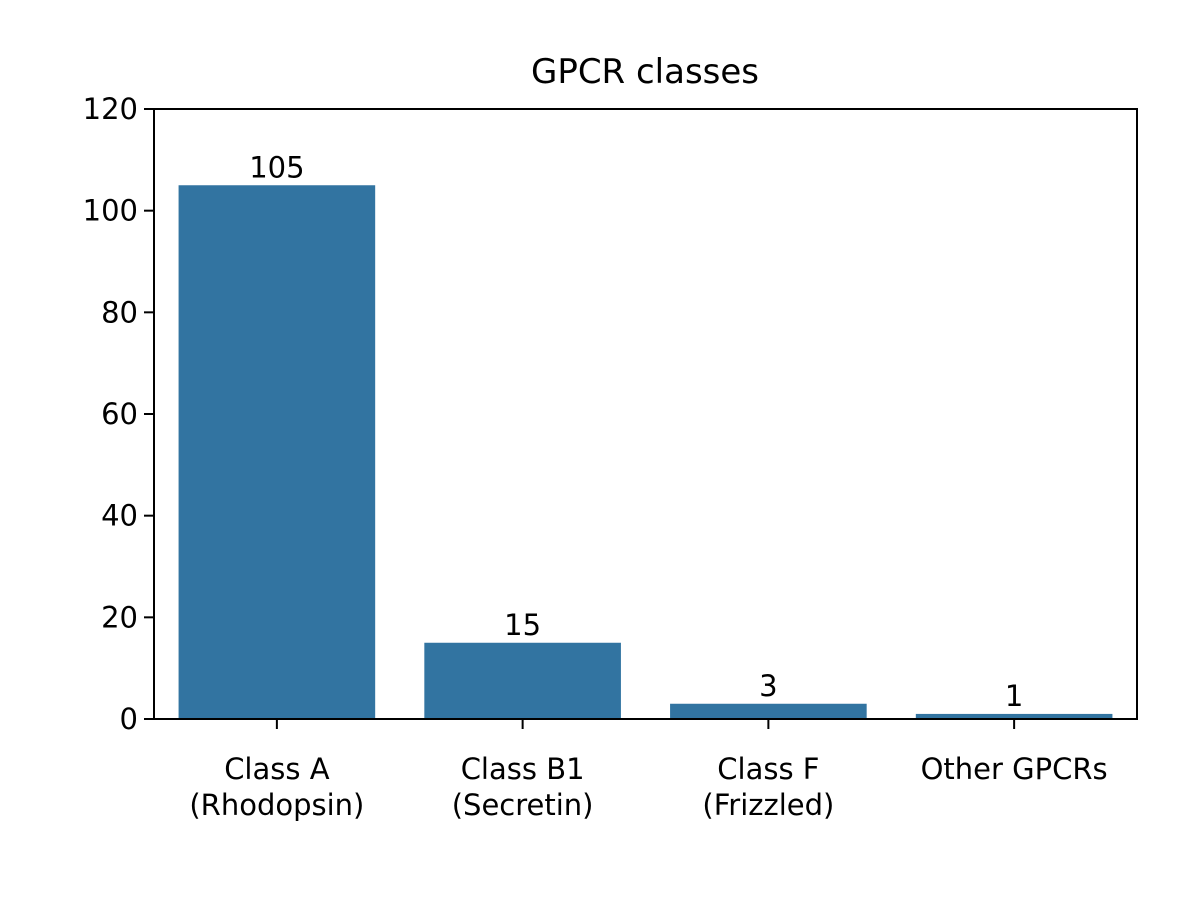 The width and height of the screenshot is (1200, 904). Describe the element at coordinates (276, 787) in the screenshot. I see `x-tick-label: Class A (Rhodopsin)` at that location.